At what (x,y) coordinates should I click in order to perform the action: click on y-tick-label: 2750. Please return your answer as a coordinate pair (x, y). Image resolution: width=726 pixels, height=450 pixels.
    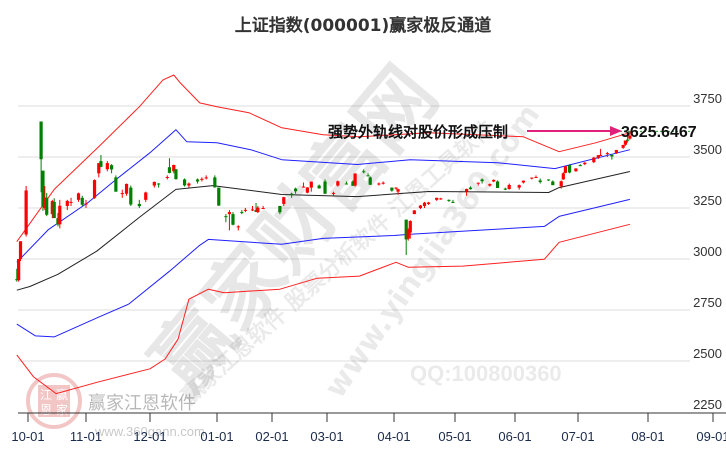
    Looking at the image, I should click on (707, 302).